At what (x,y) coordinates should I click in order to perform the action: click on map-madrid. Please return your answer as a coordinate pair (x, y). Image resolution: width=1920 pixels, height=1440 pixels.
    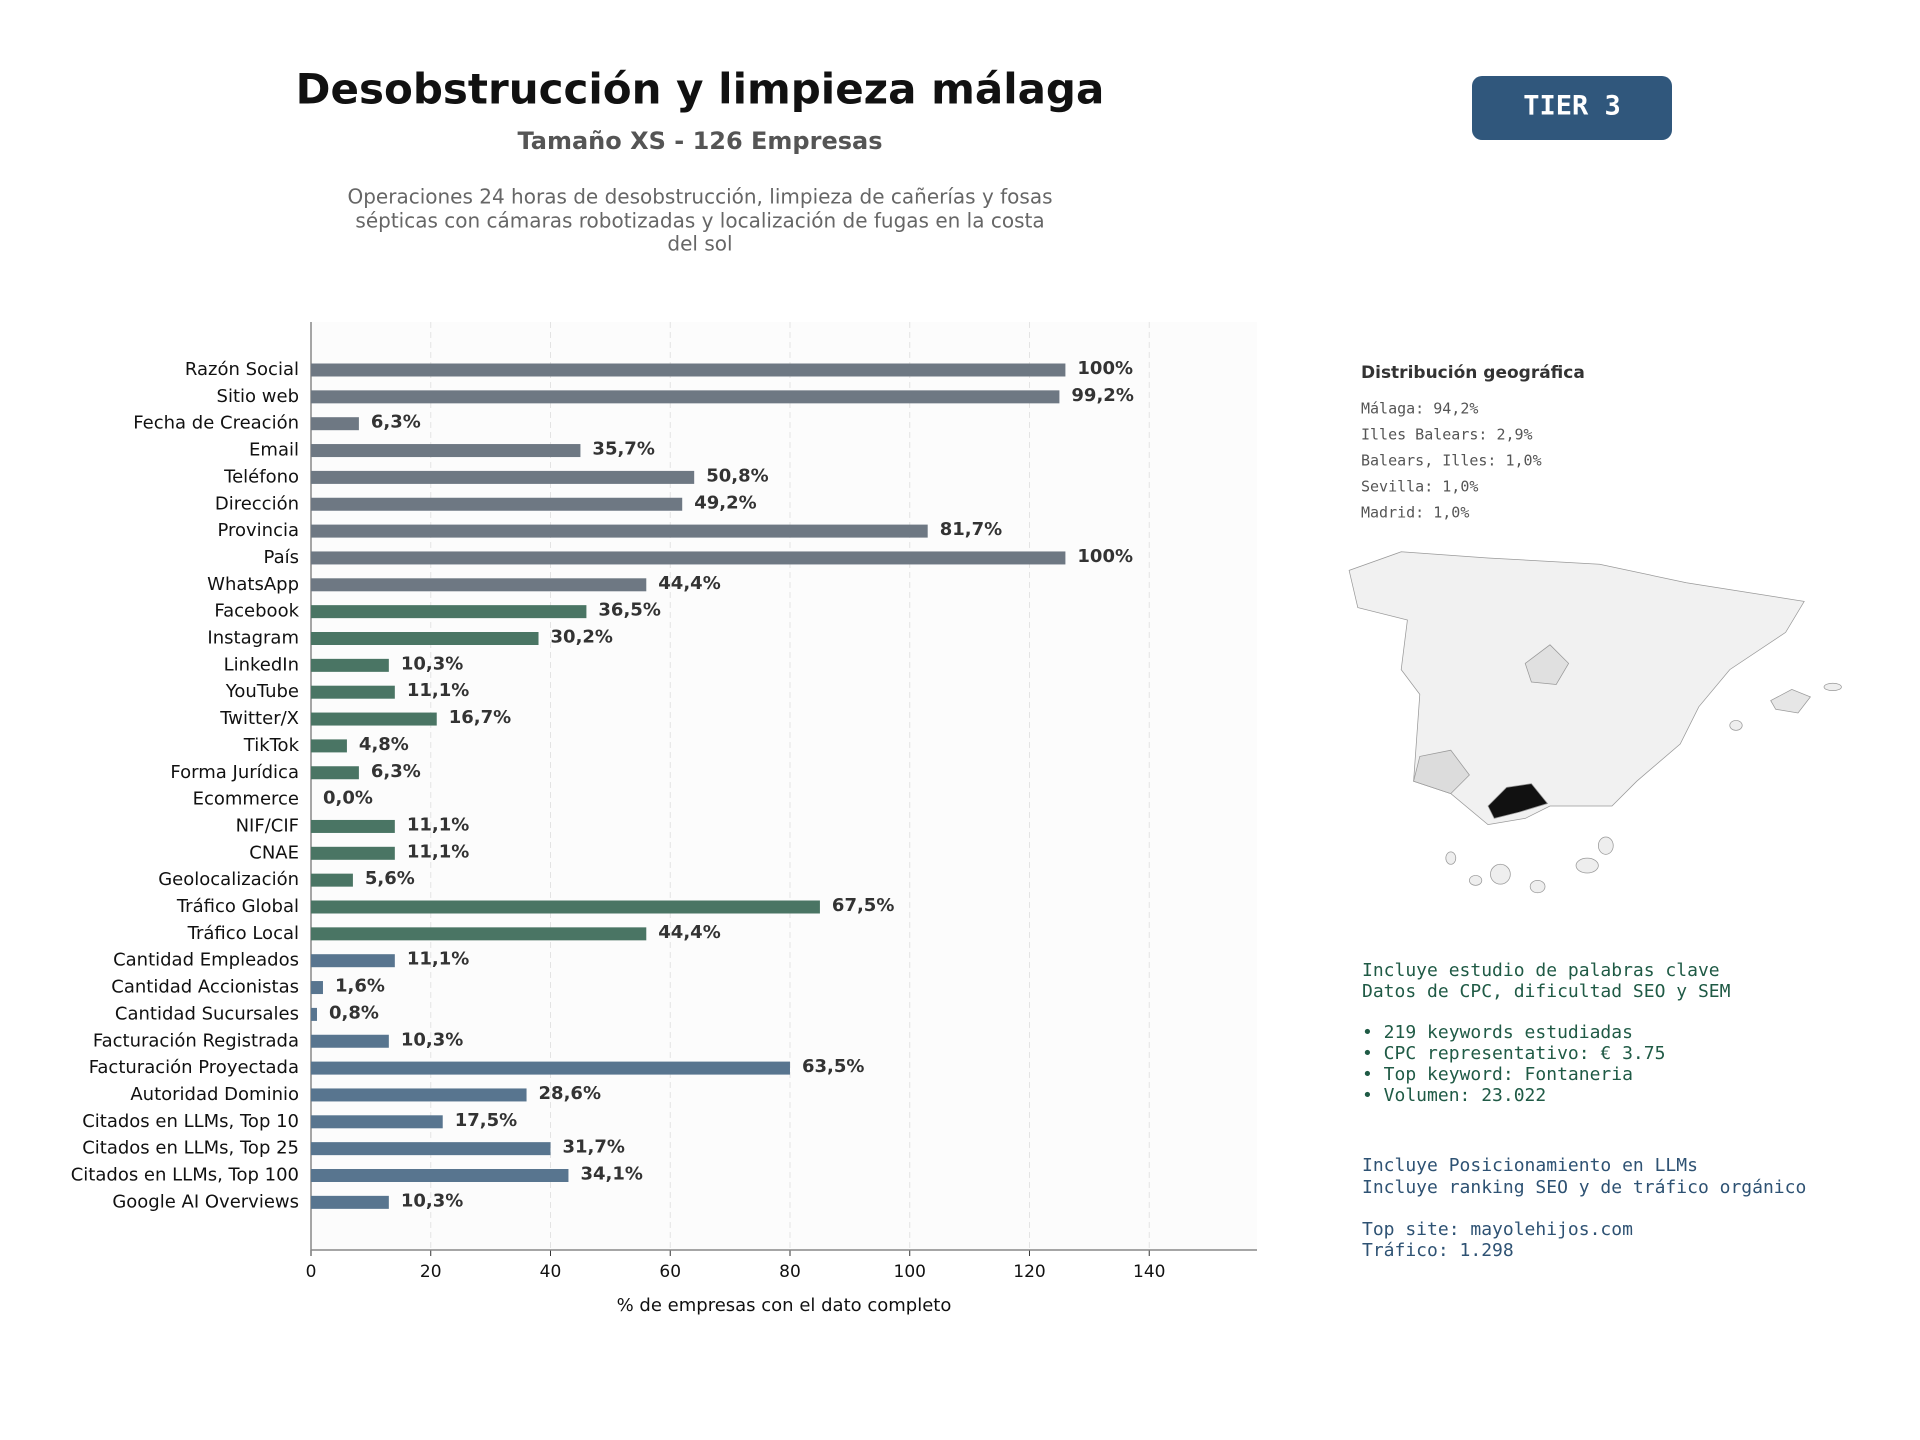
    Looking at the image, I should click on (1547, 664).